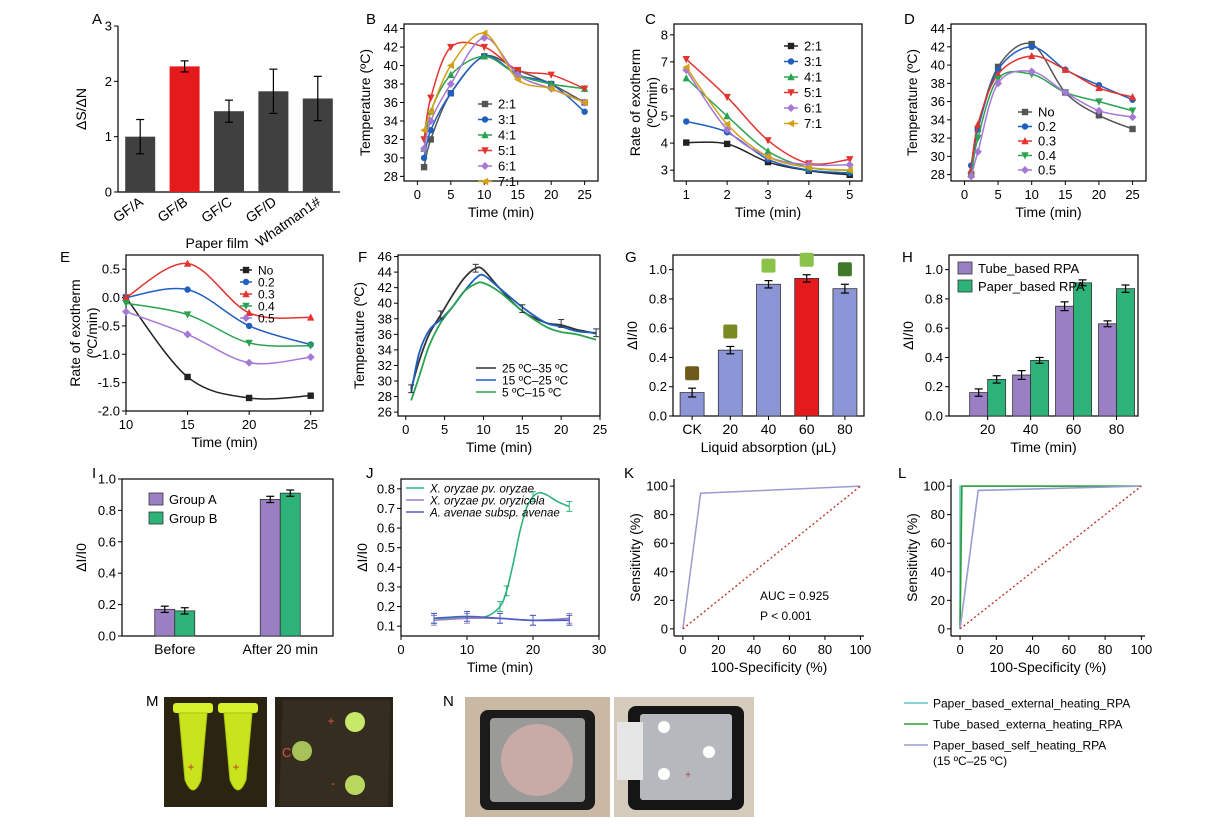 The width and height of the screenshot is (1213, 826). What do you see at coordinates (75, 332) in the screenshot?
I see `y-axis-label: Rate of exotherm` at bounding box center [75, 332].